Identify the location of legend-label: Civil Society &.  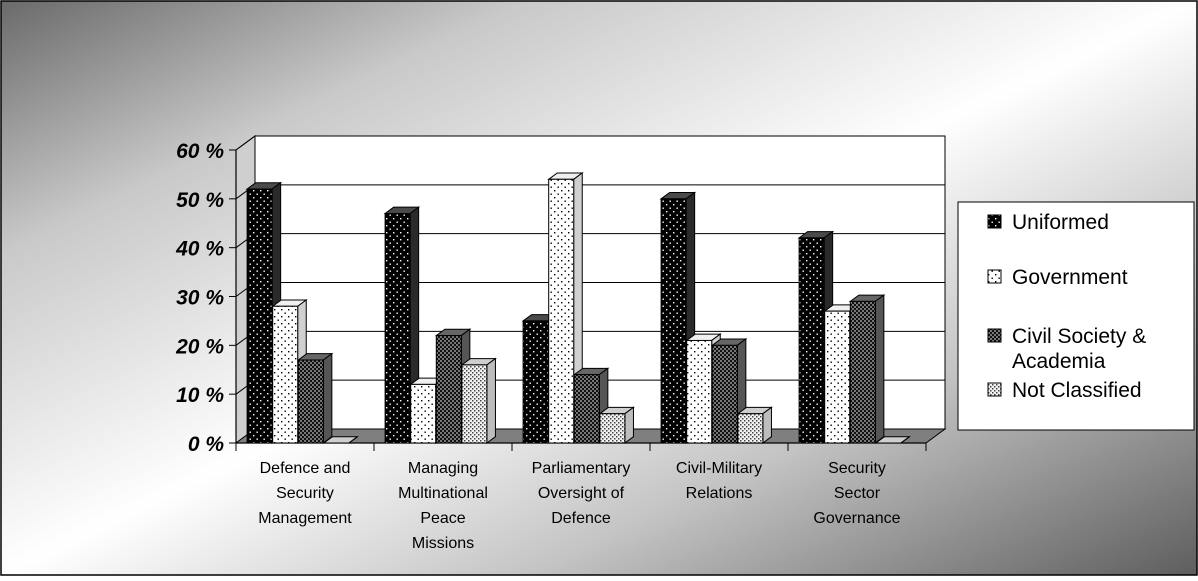
(1079, 336).